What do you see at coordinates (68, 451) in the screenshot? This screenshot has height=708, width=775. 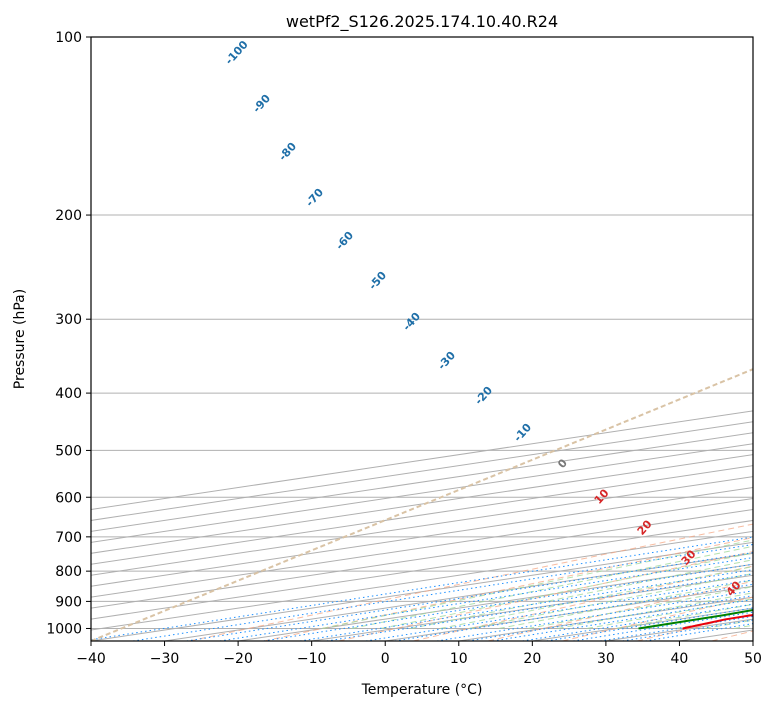 I see `y-tick-label: 500` at bounding box center [68, 451].